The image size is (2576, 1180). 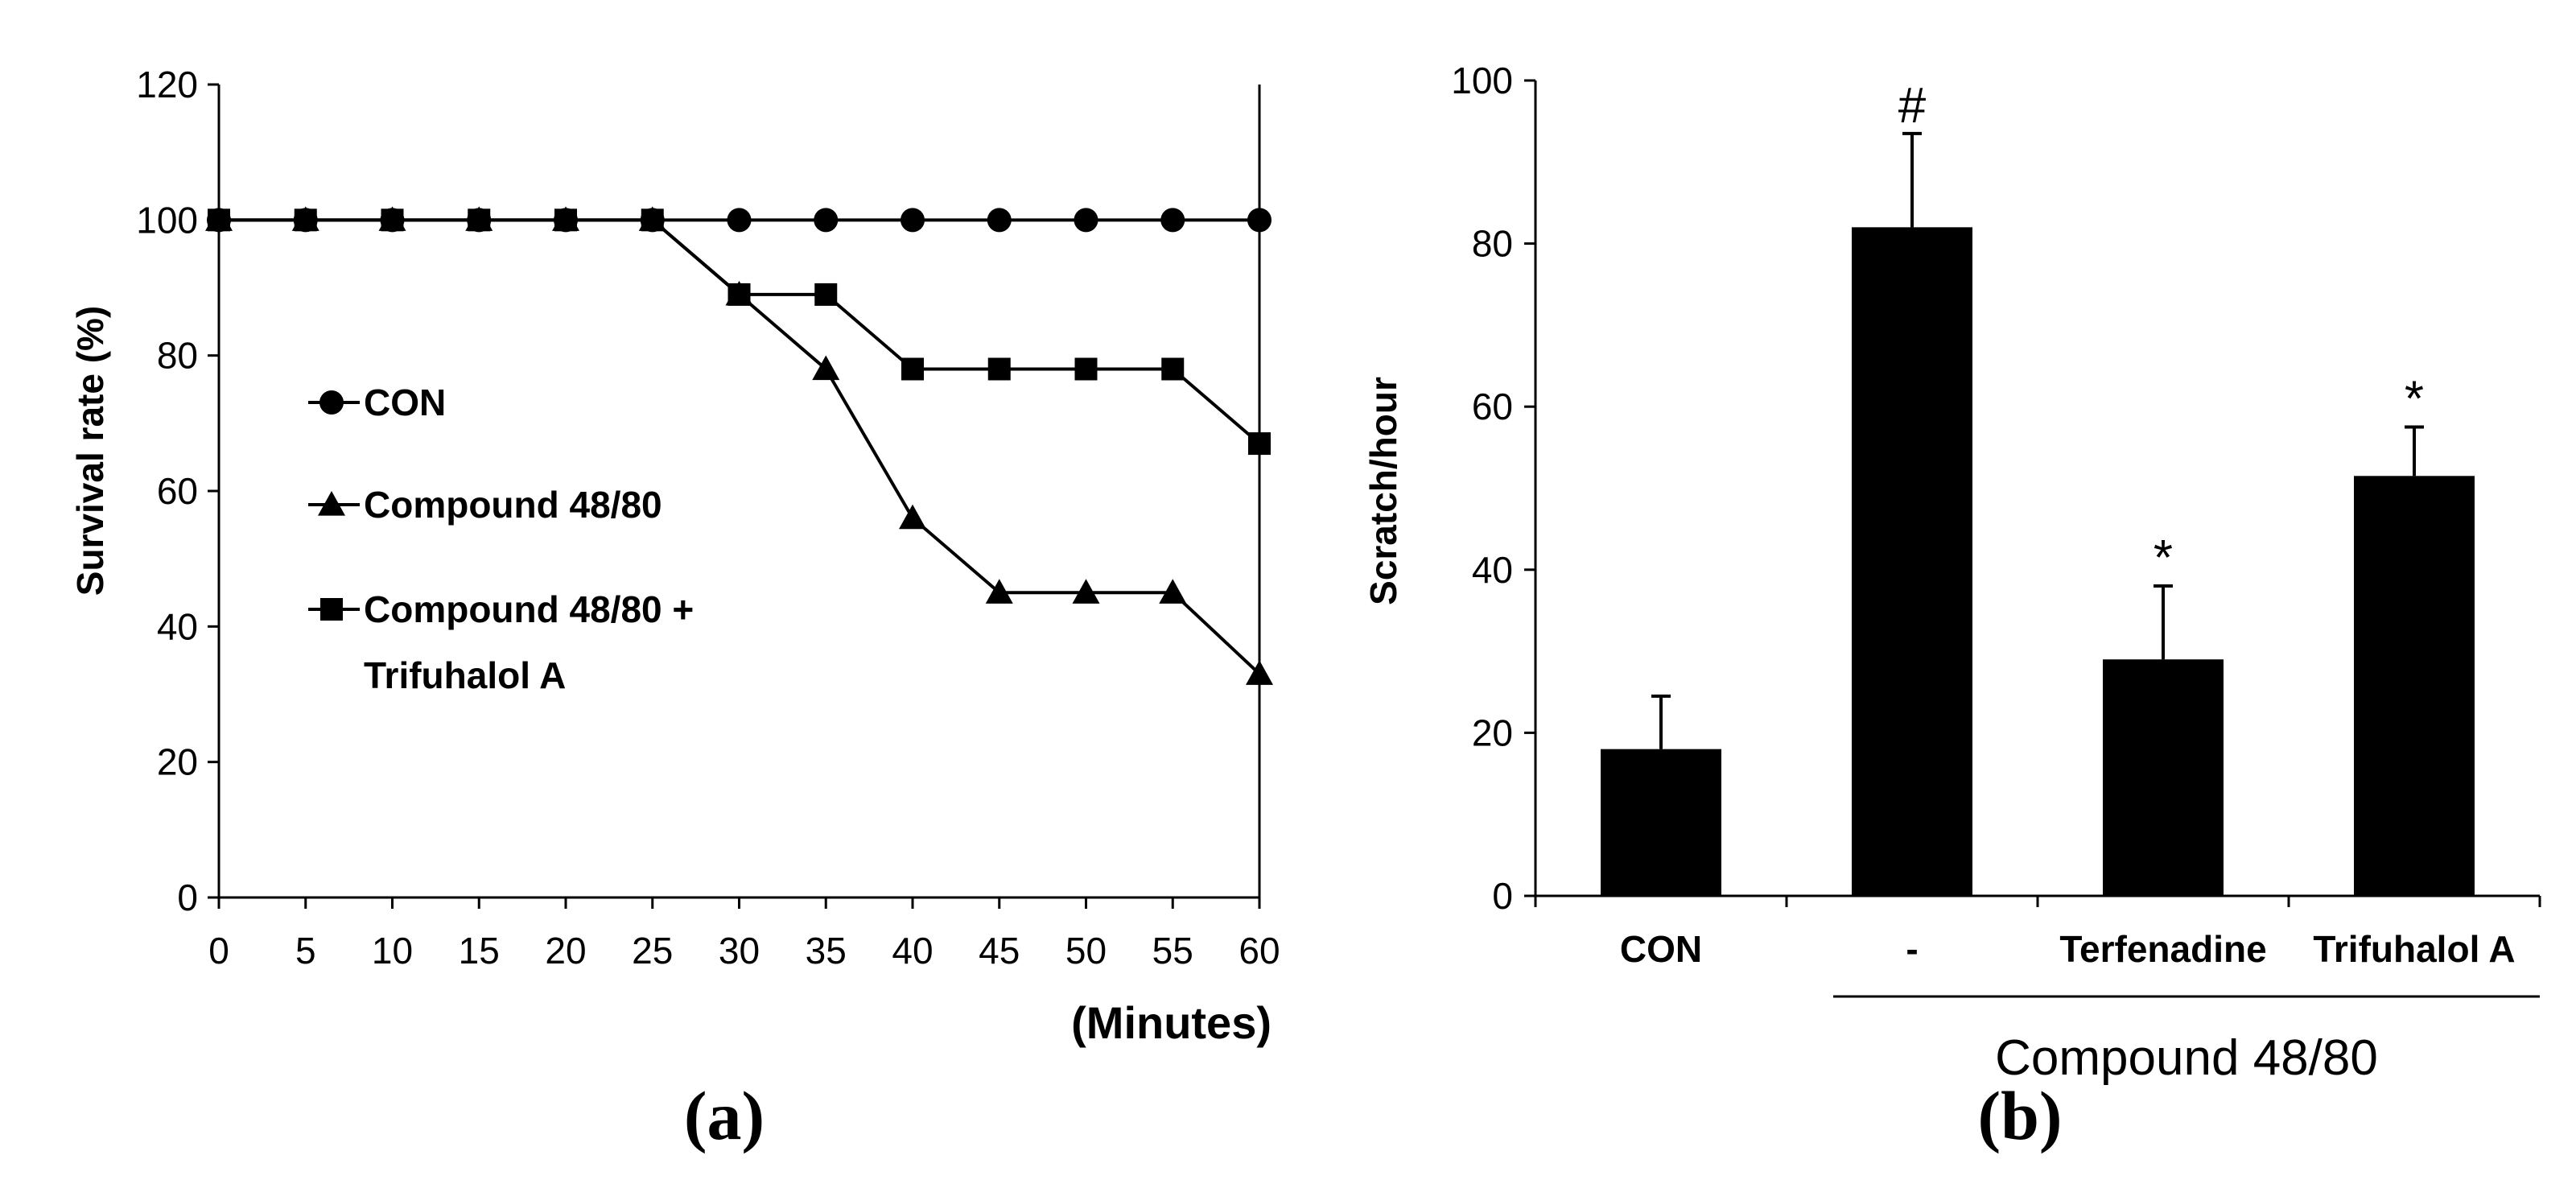 What do you see at coordinates (2414, 949) in the screenshot?
I see `x-category-label: Trifuhalol A` at bounding box center [2414, 949].